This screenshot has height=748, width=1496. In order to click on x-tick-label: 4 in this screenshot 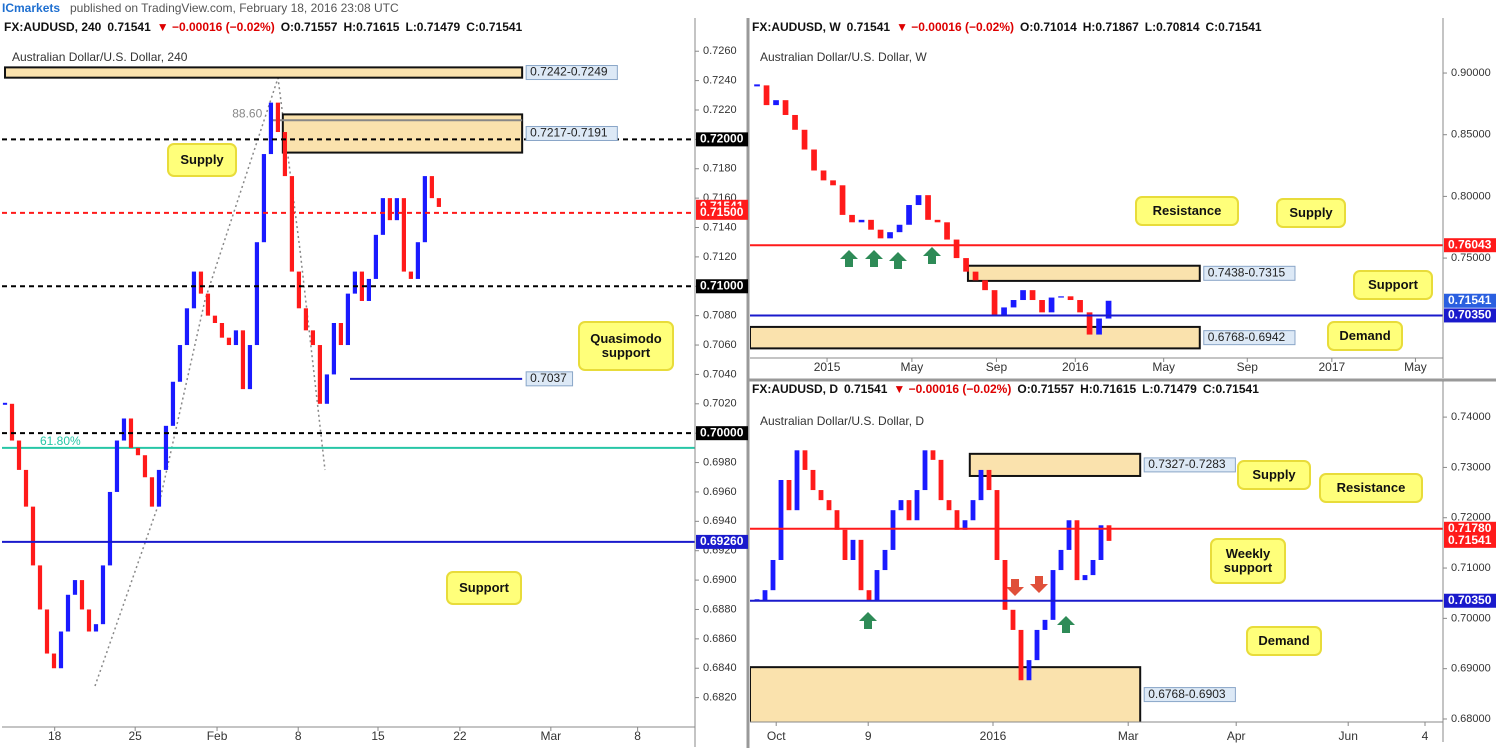, I will do `click(1425, 736)`.